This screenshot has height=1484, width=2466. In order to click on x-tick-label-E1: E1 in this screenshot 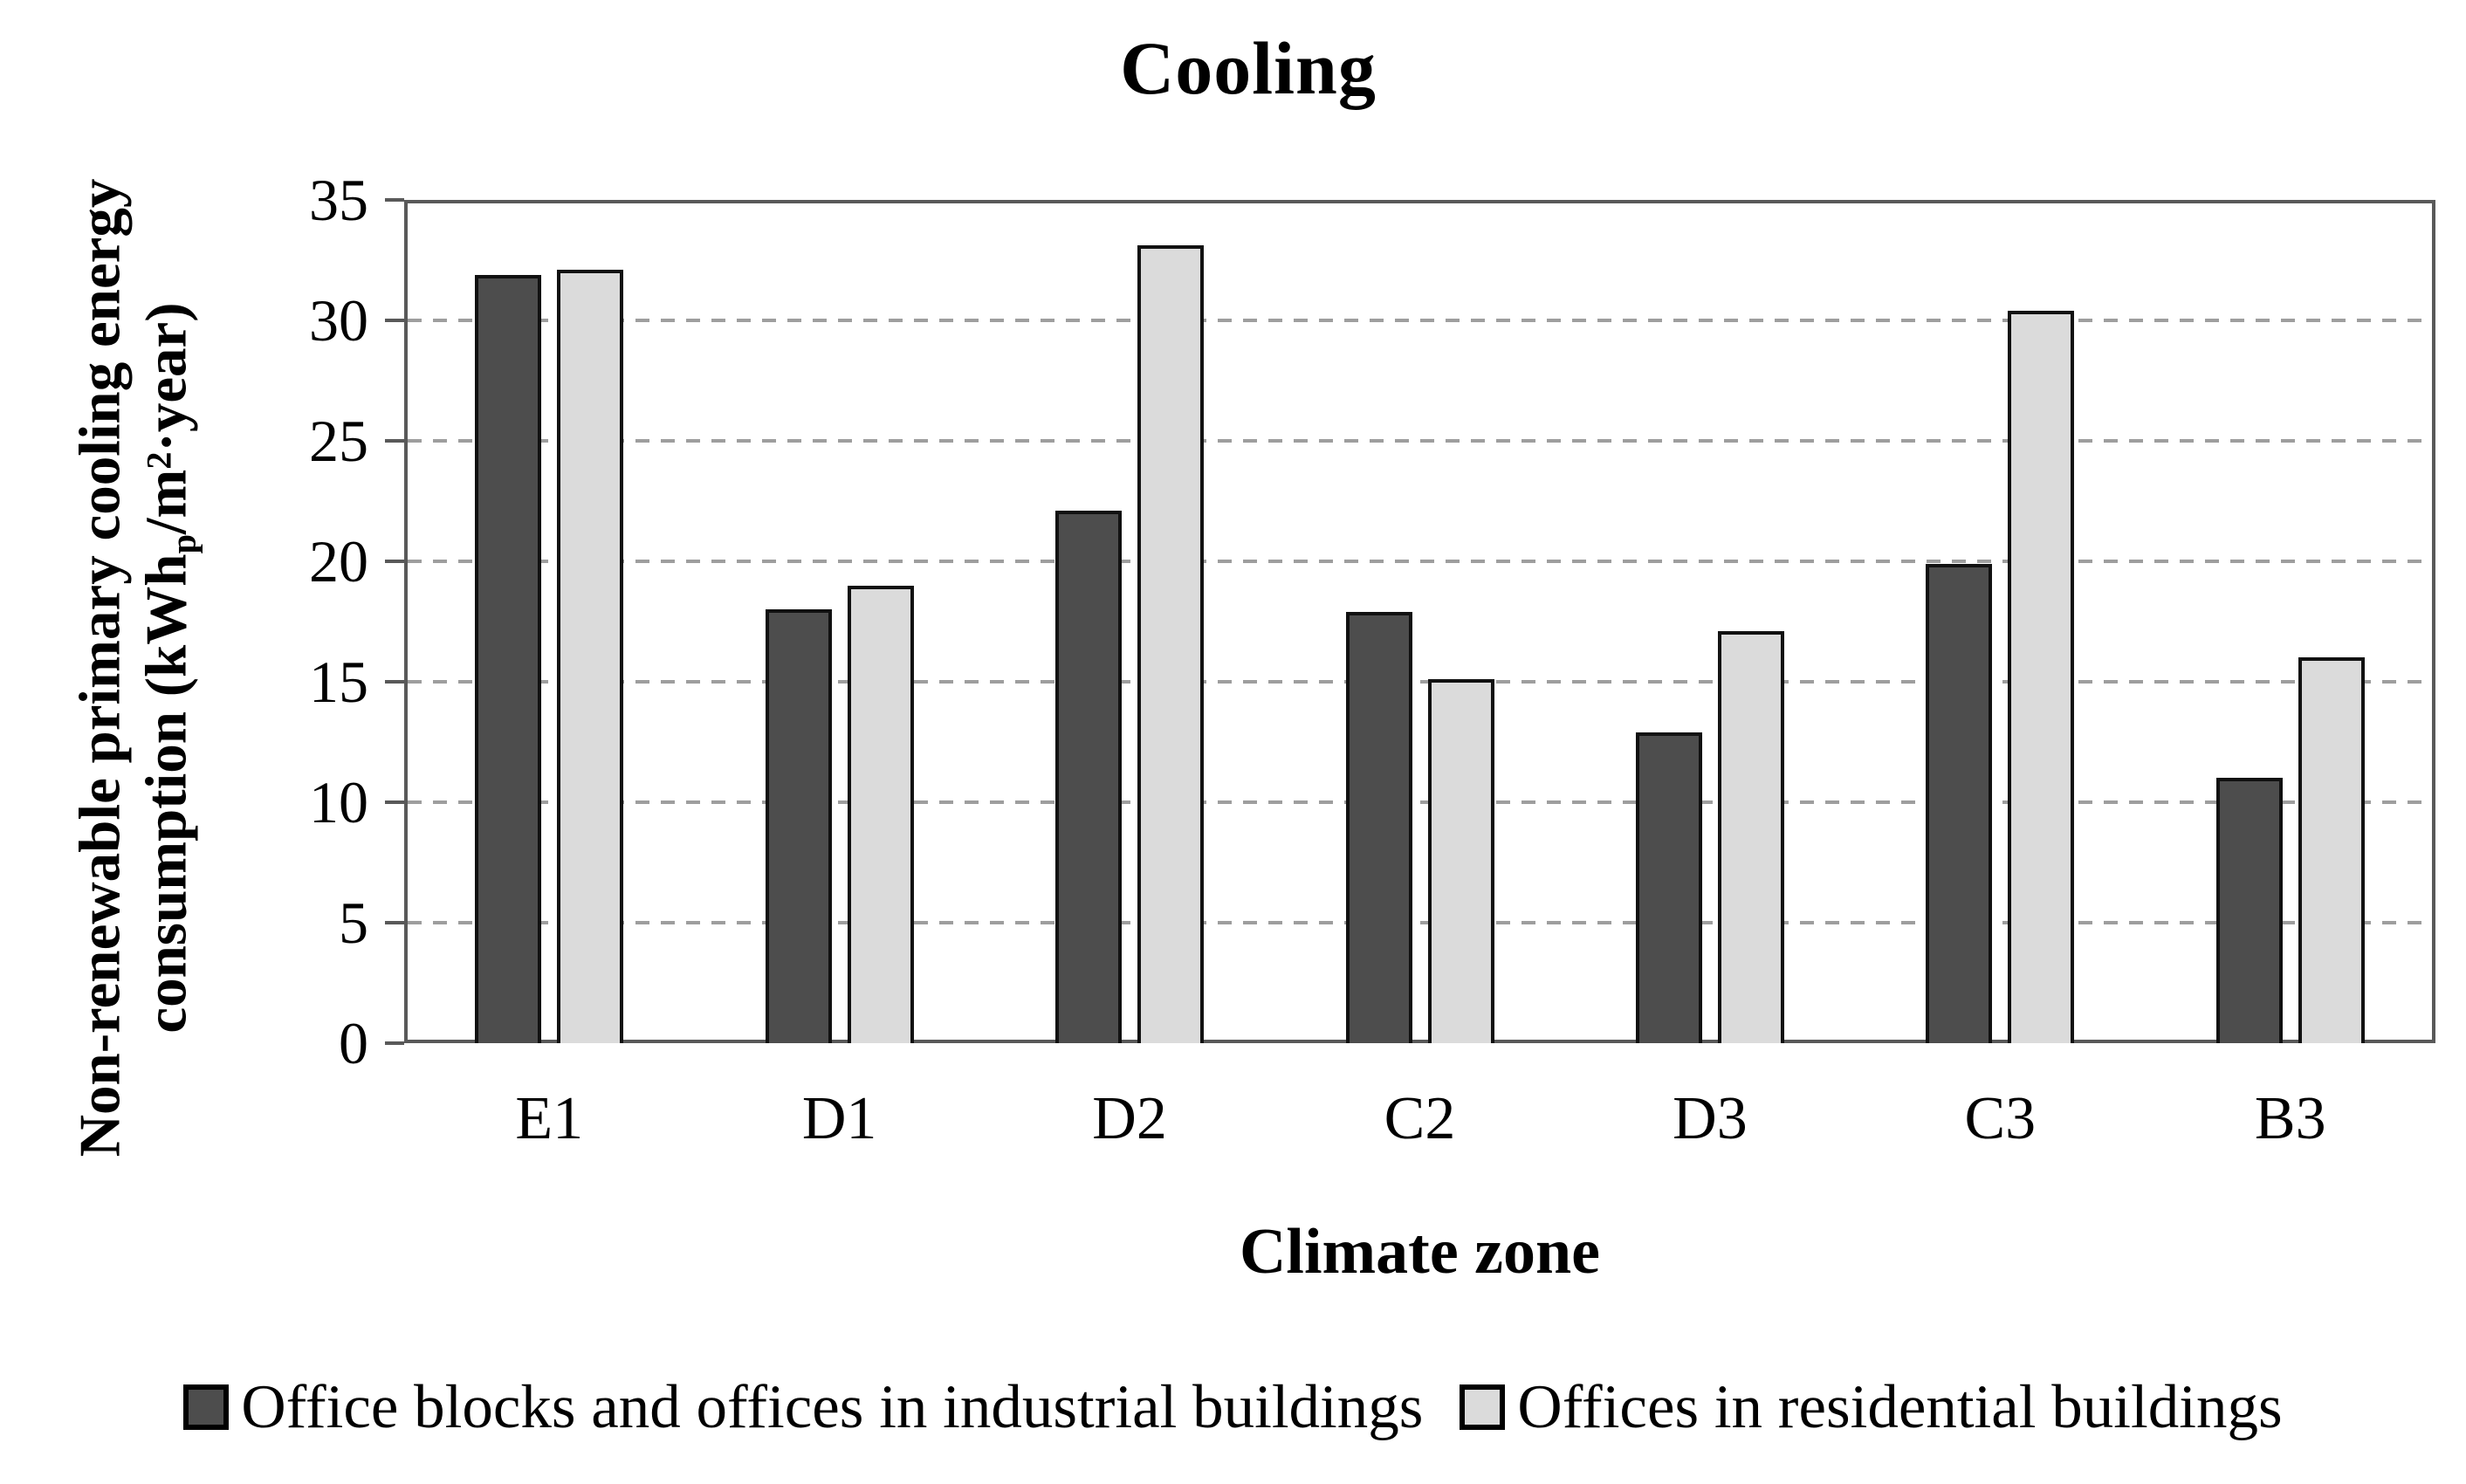, I will do `click(549, 1118)`.